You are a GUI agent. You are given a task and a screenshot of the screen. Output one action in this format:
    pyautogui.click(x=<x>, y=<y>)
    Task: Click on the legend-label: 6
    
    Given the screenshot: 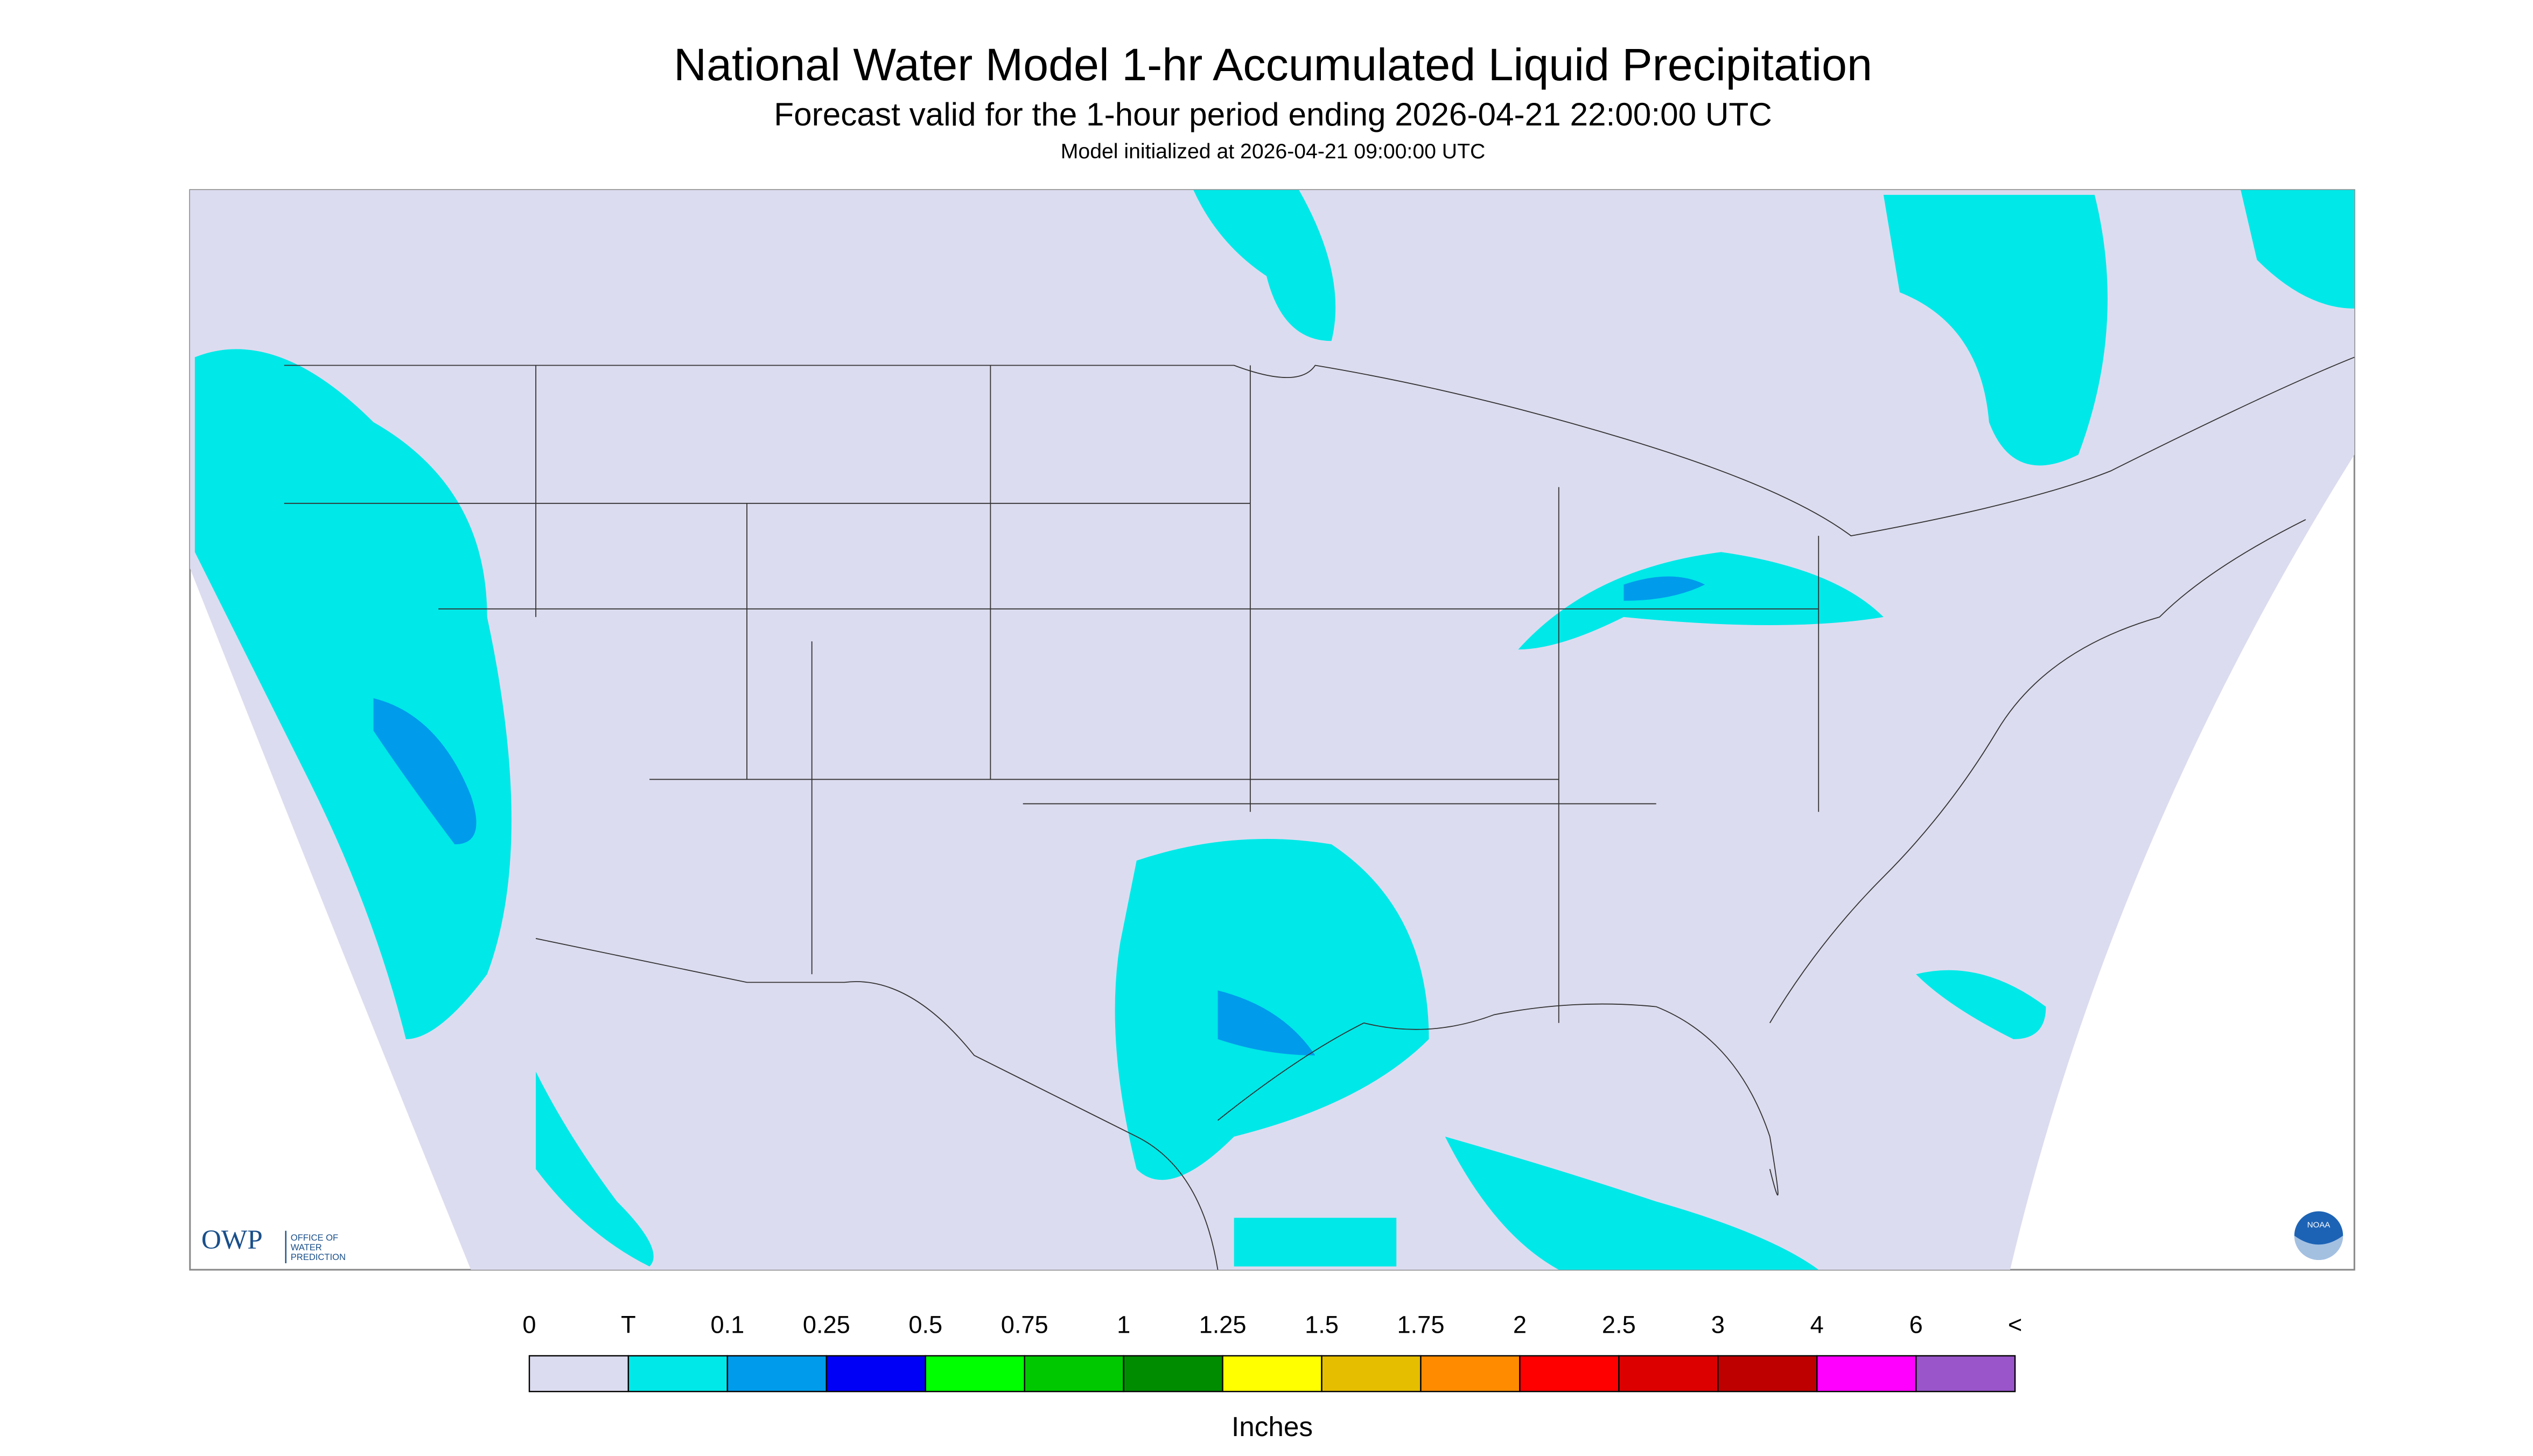 What is the action you would take?
    pyautogui.click(x=1916, y=1325)
    